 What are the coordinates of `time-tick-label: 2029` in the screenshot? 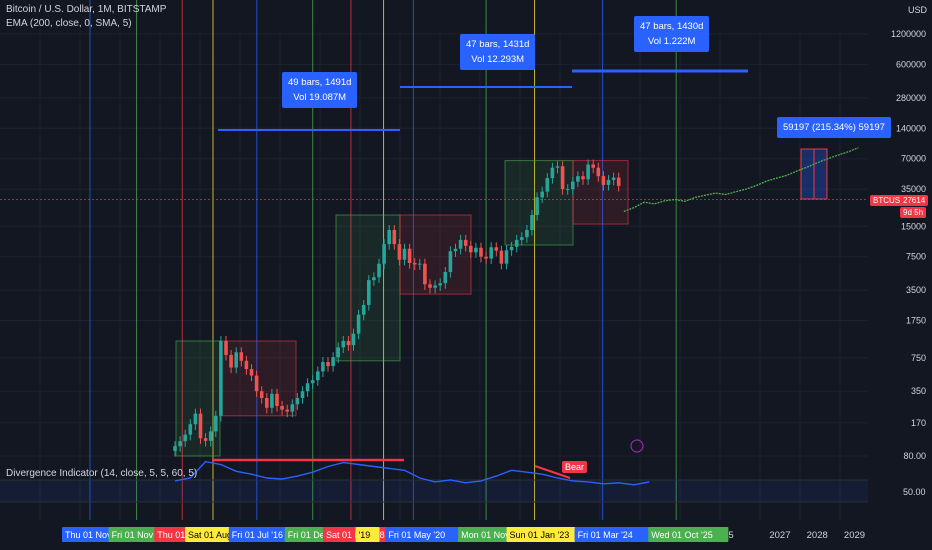 It's located at (854, 535).